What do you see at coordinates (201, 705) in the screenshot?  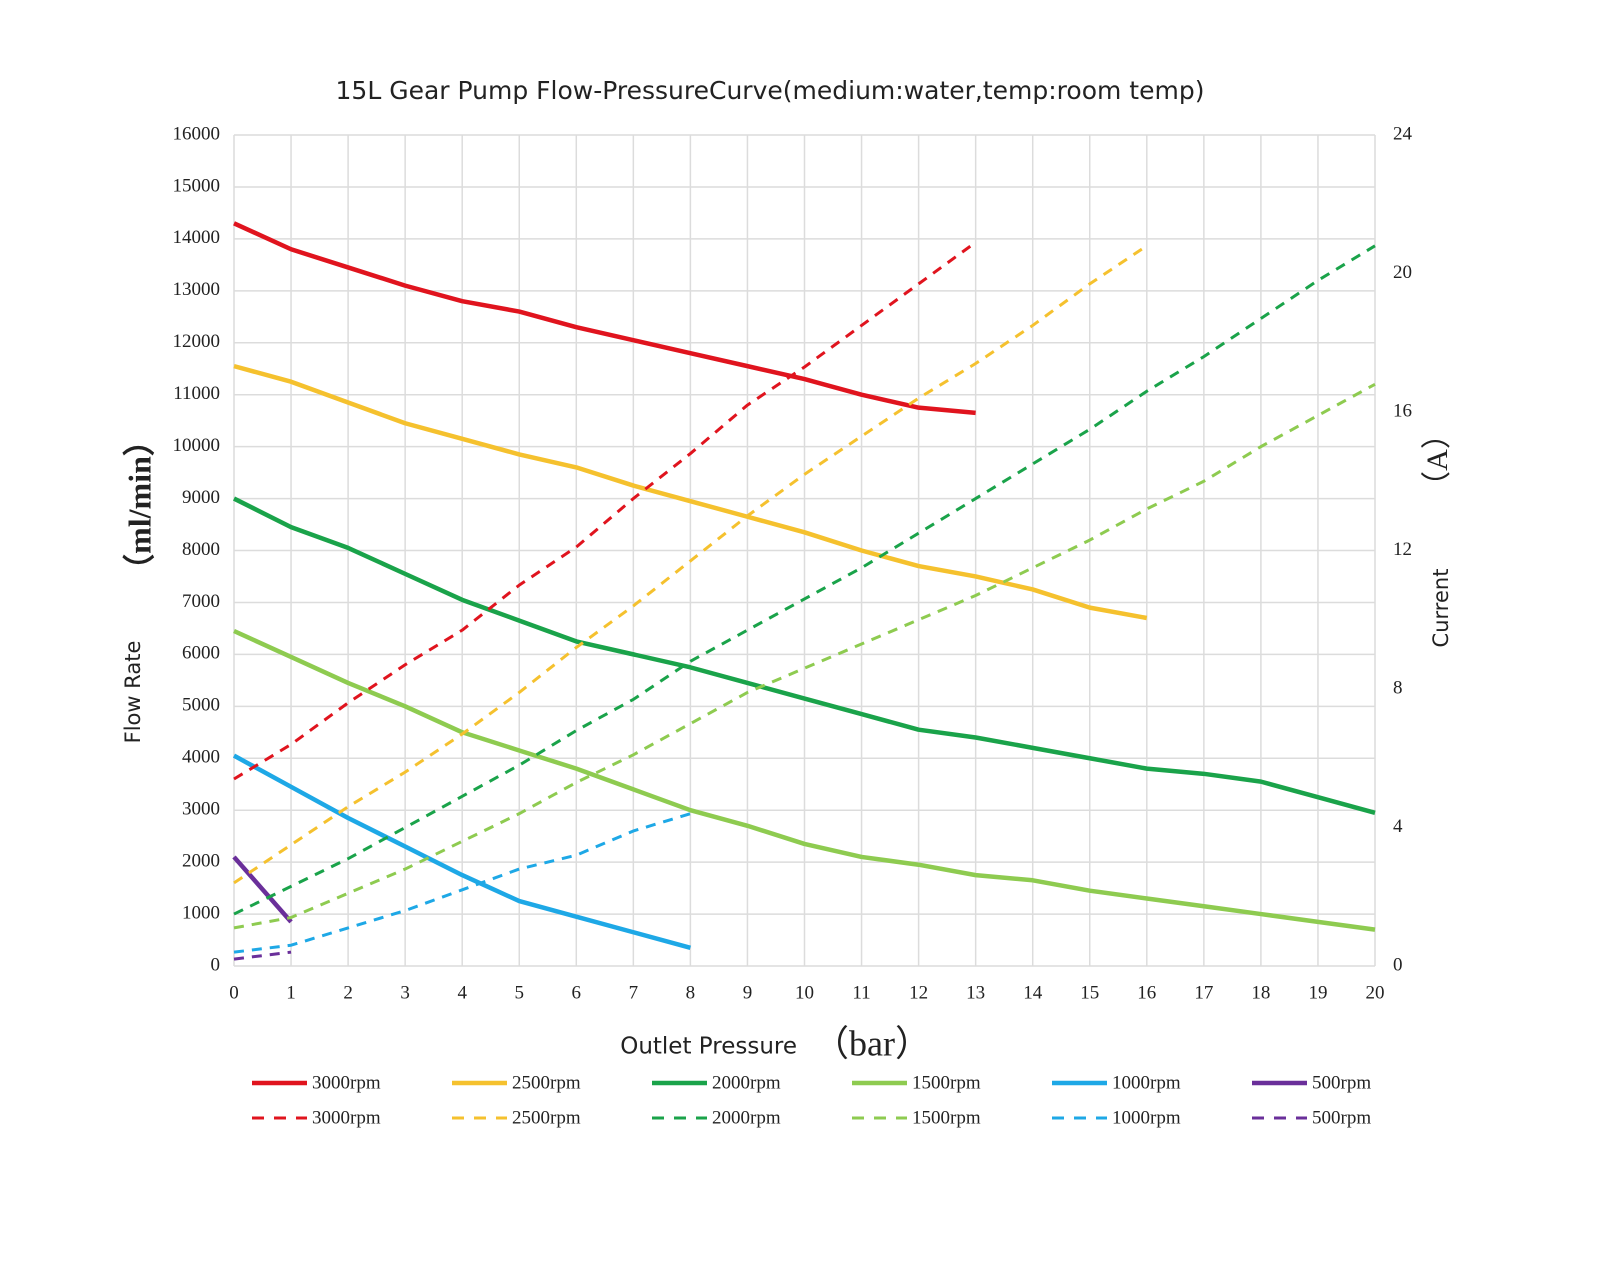 I see `y-tick-label: 5000` at bounding box center [201, 705].